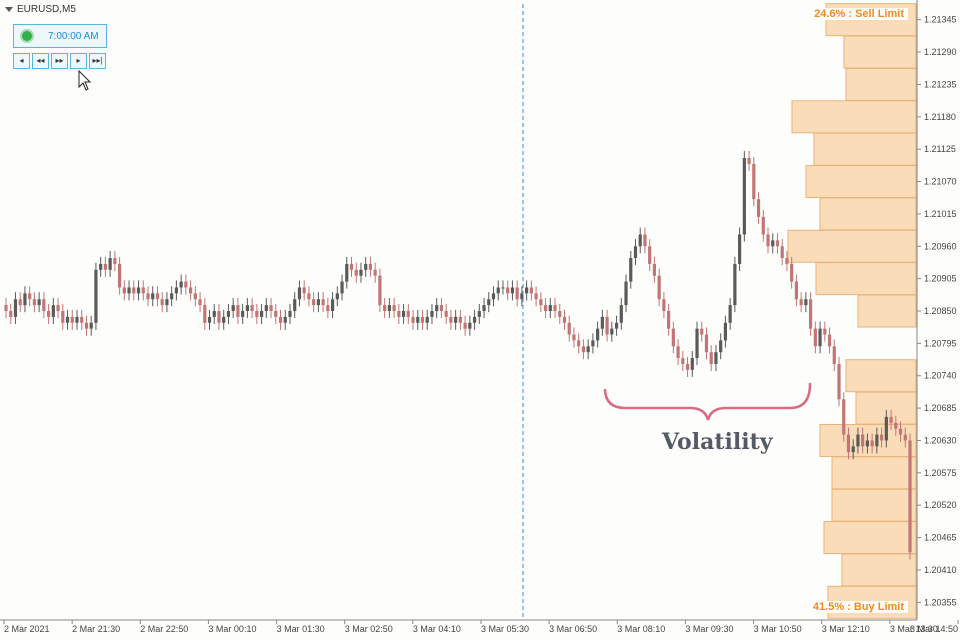  I want to click on rewind-button: ◂◂, so click(40, 61).